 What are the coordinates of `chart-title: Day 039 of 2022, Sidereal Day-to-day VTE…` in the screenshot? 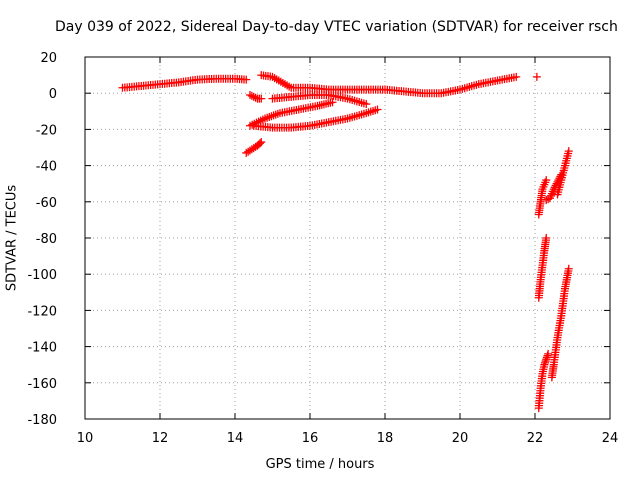 It's located at (320, 29).